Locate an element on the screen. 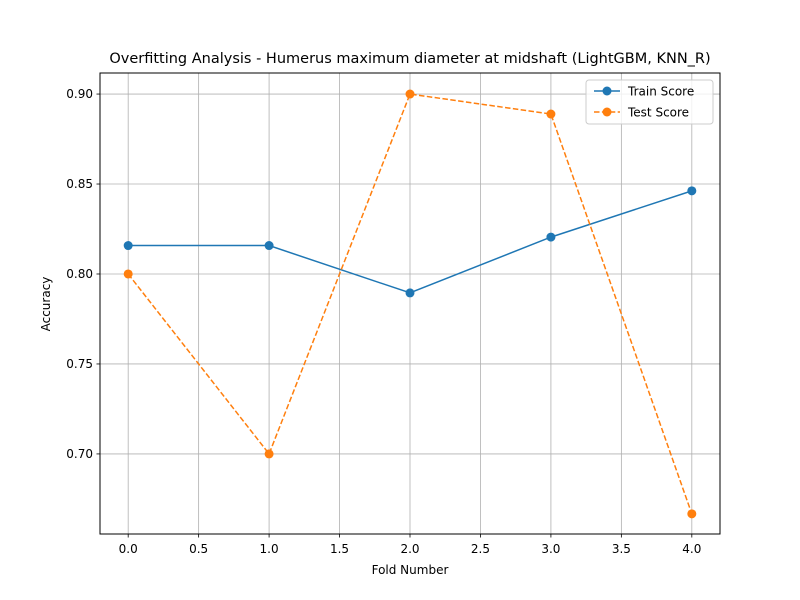 This screenshot has width=800, height=600. x-tick-label: 2.5 is located at coordinates (480, 549).